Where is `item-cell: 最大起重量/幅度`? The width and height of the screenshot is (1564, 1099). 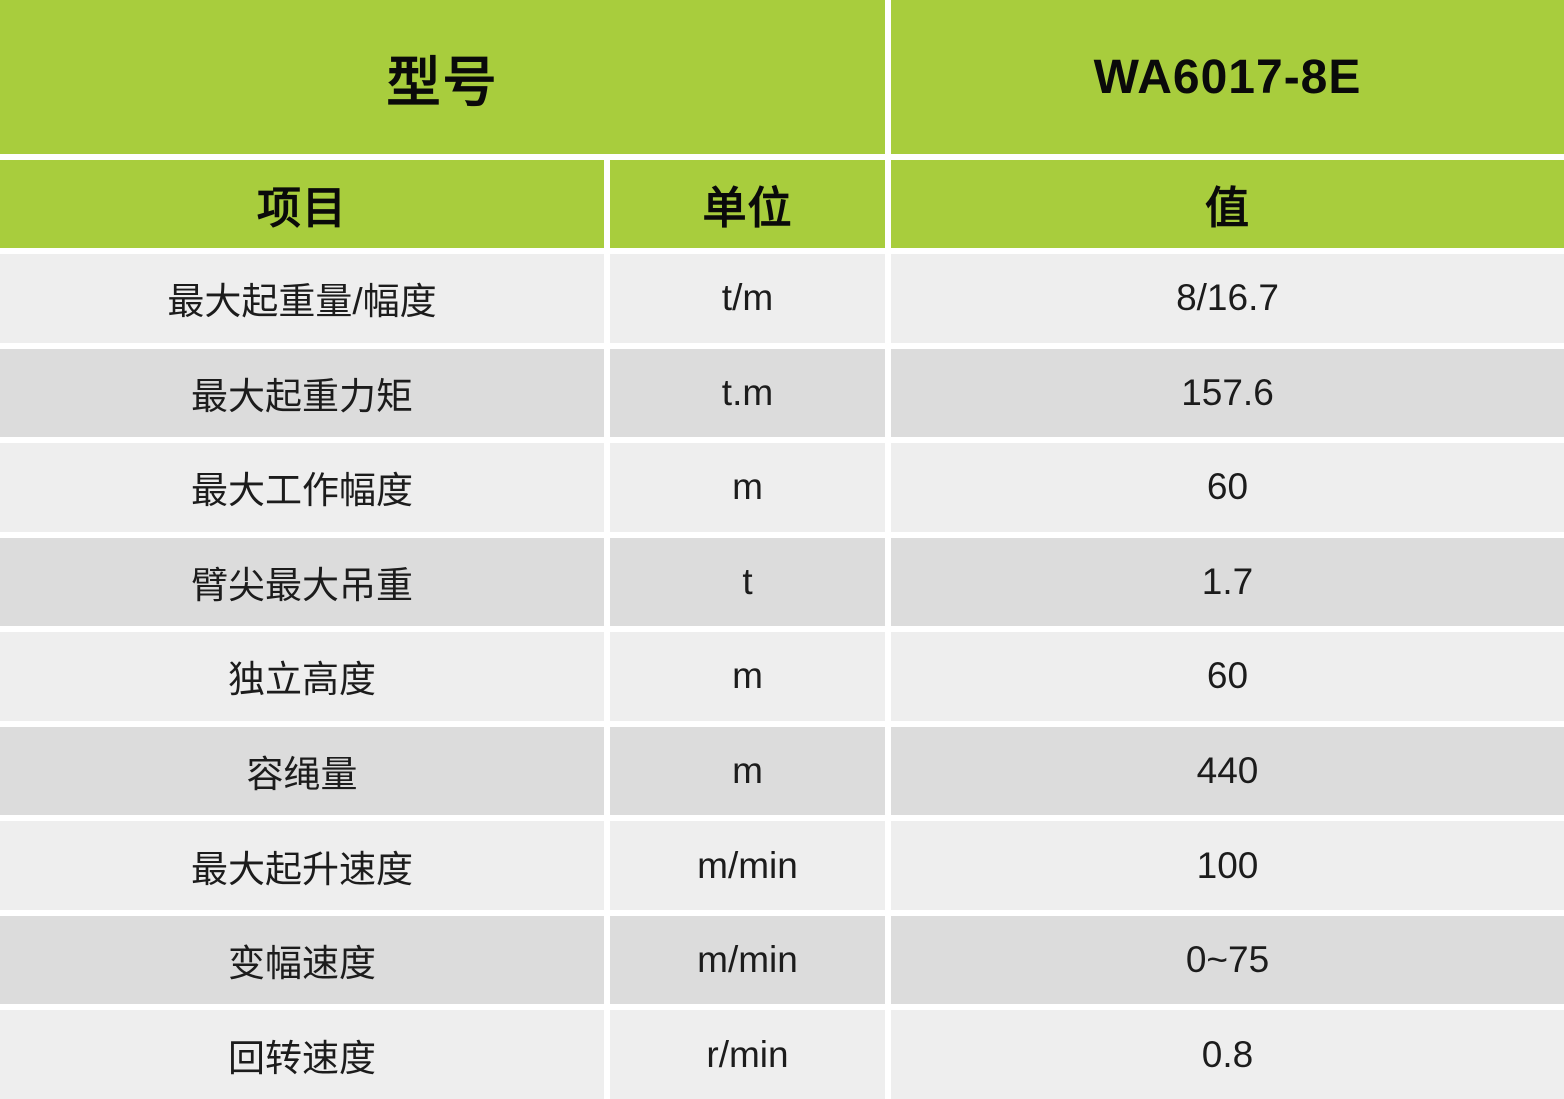 item-cell: 最大起重量/幅度 is located at coordinates (302, 298).